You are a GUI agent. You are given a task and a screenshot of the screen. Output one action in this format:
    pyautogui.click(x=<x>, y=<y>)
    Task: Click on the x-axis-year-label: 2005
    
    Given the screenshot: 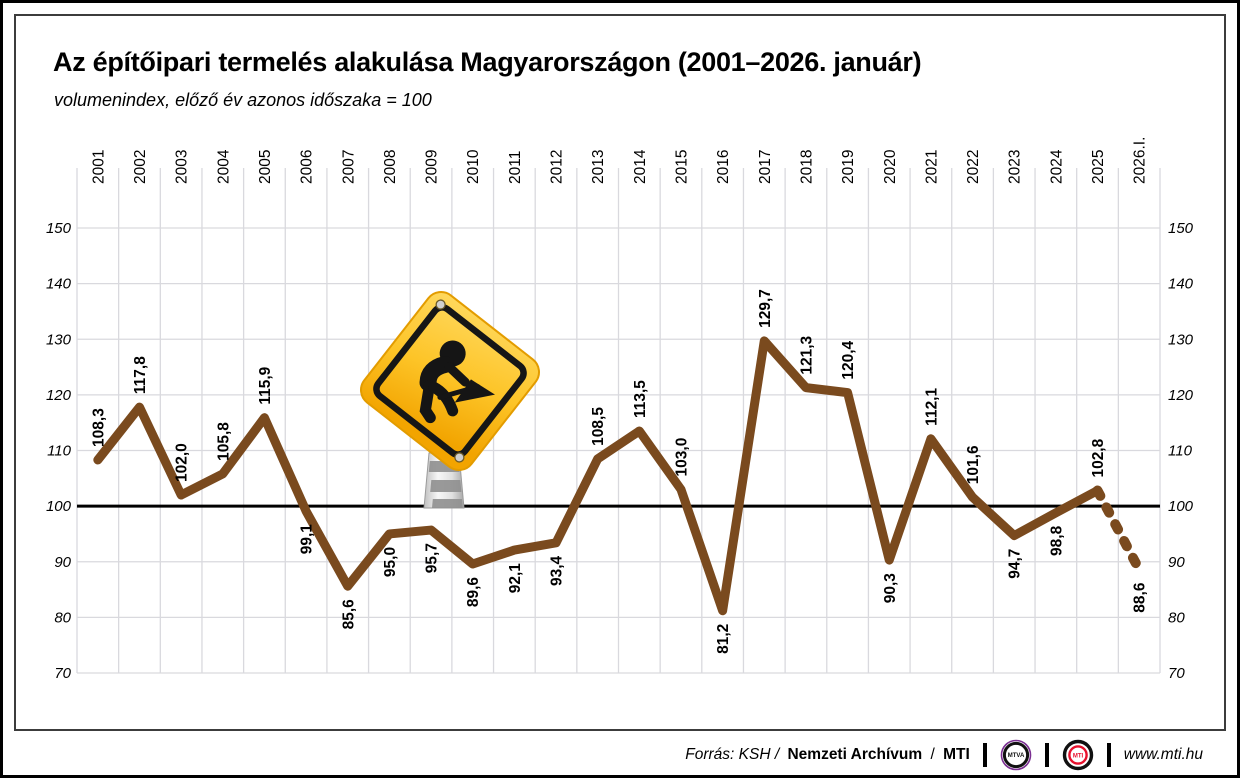 What is the action you would take?
    pyautogui.click(x=265, y=167)
    